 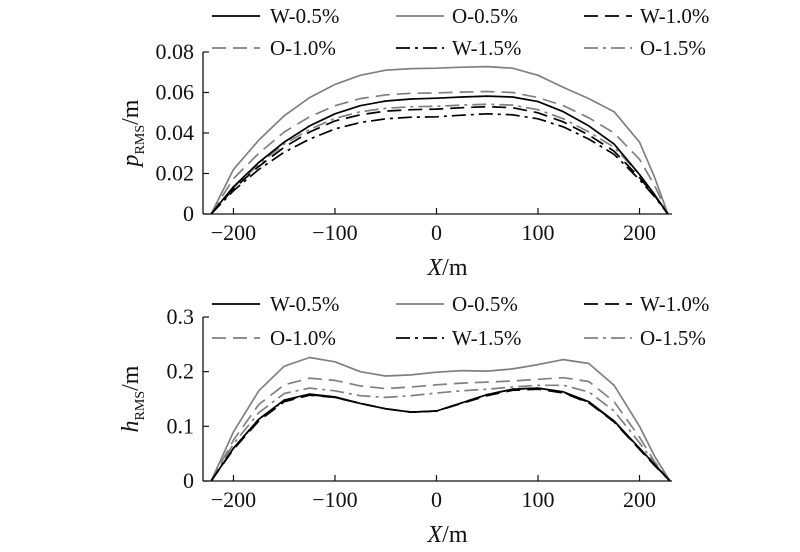 I want to click on series-line-o-0-5-, so click(x=440, y=419).